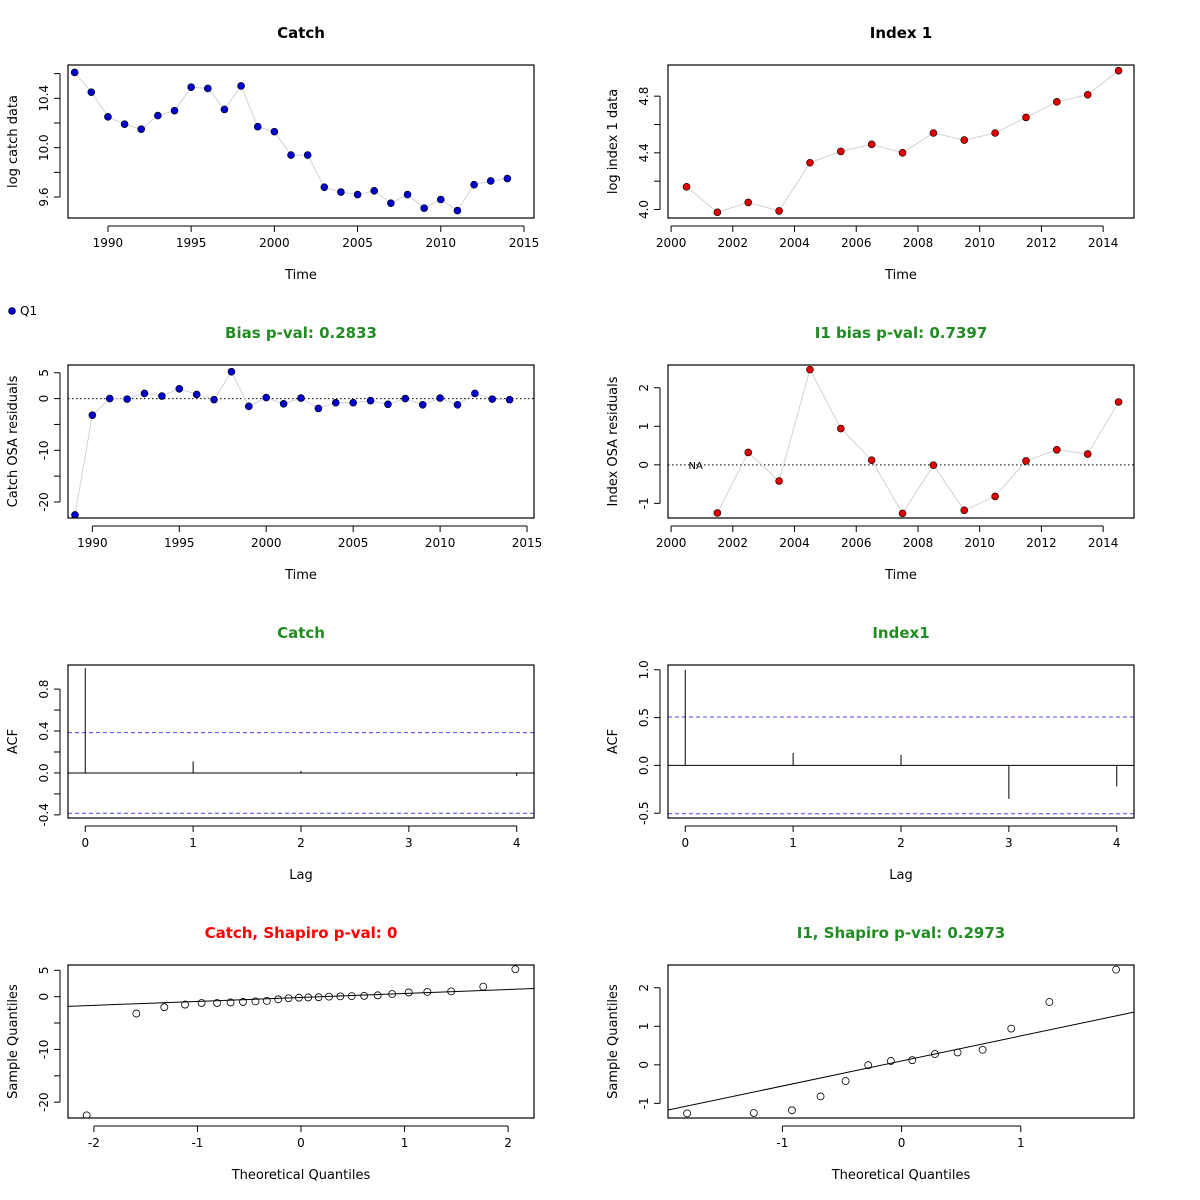 The height and width of the screenshot is (1200, 1200). What do you see at coordinates (644, 1103) in the screenshot?
I see `chart-index-qq-y-tick-label: -1` at bounding box center [644, 1103].